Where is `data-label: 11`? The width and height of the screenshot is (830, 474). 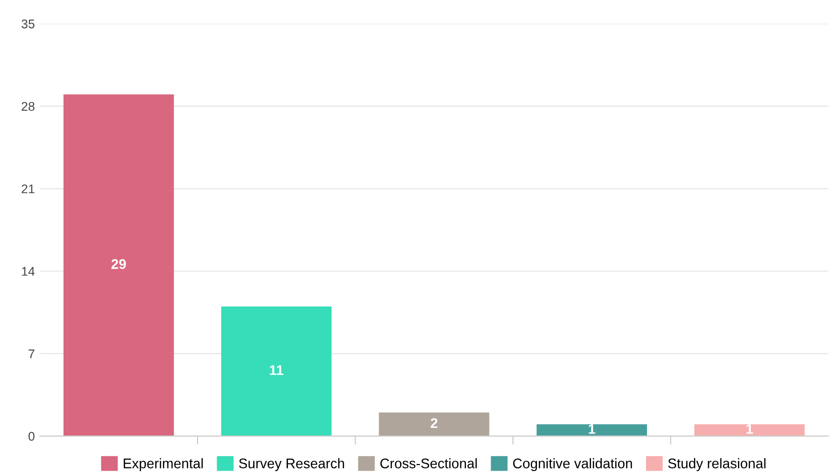
data-label: 11 is located at coordinates (277, 370).